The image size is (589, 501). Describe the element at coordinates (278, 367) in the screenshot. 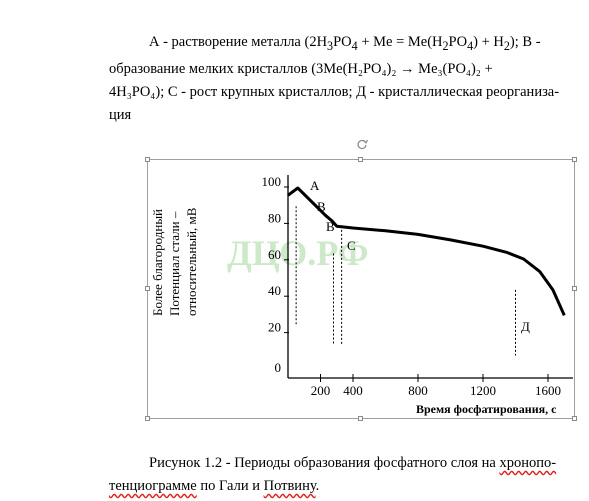

I see `y-tick-label: 0` at that location.